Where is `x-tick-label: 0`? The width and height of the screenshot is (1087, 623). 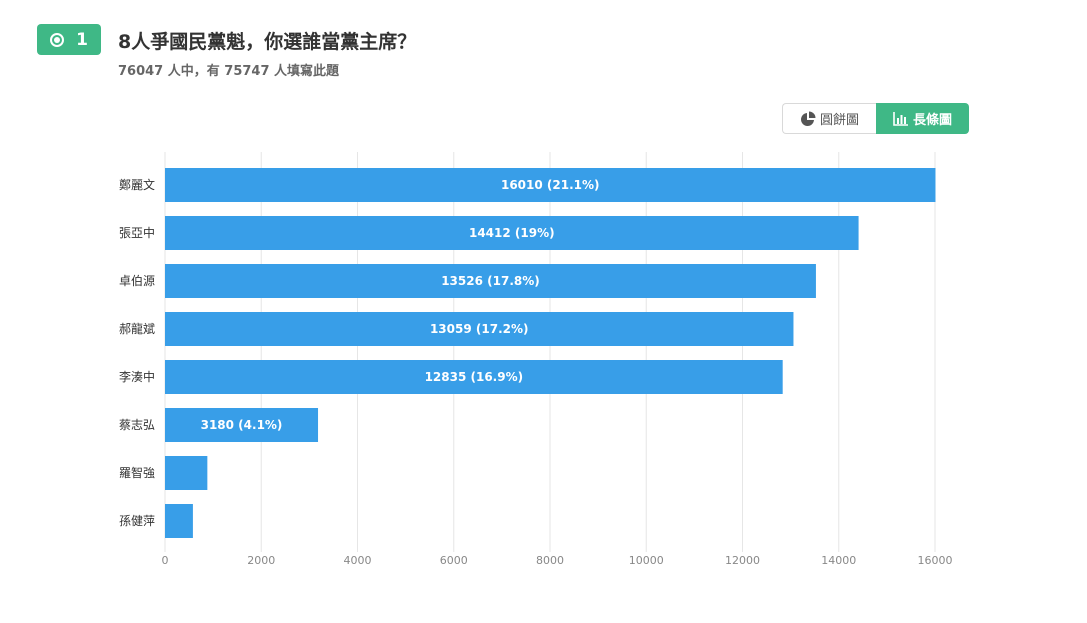 x-tick-label: 0 is located at coordinates (165, 560).